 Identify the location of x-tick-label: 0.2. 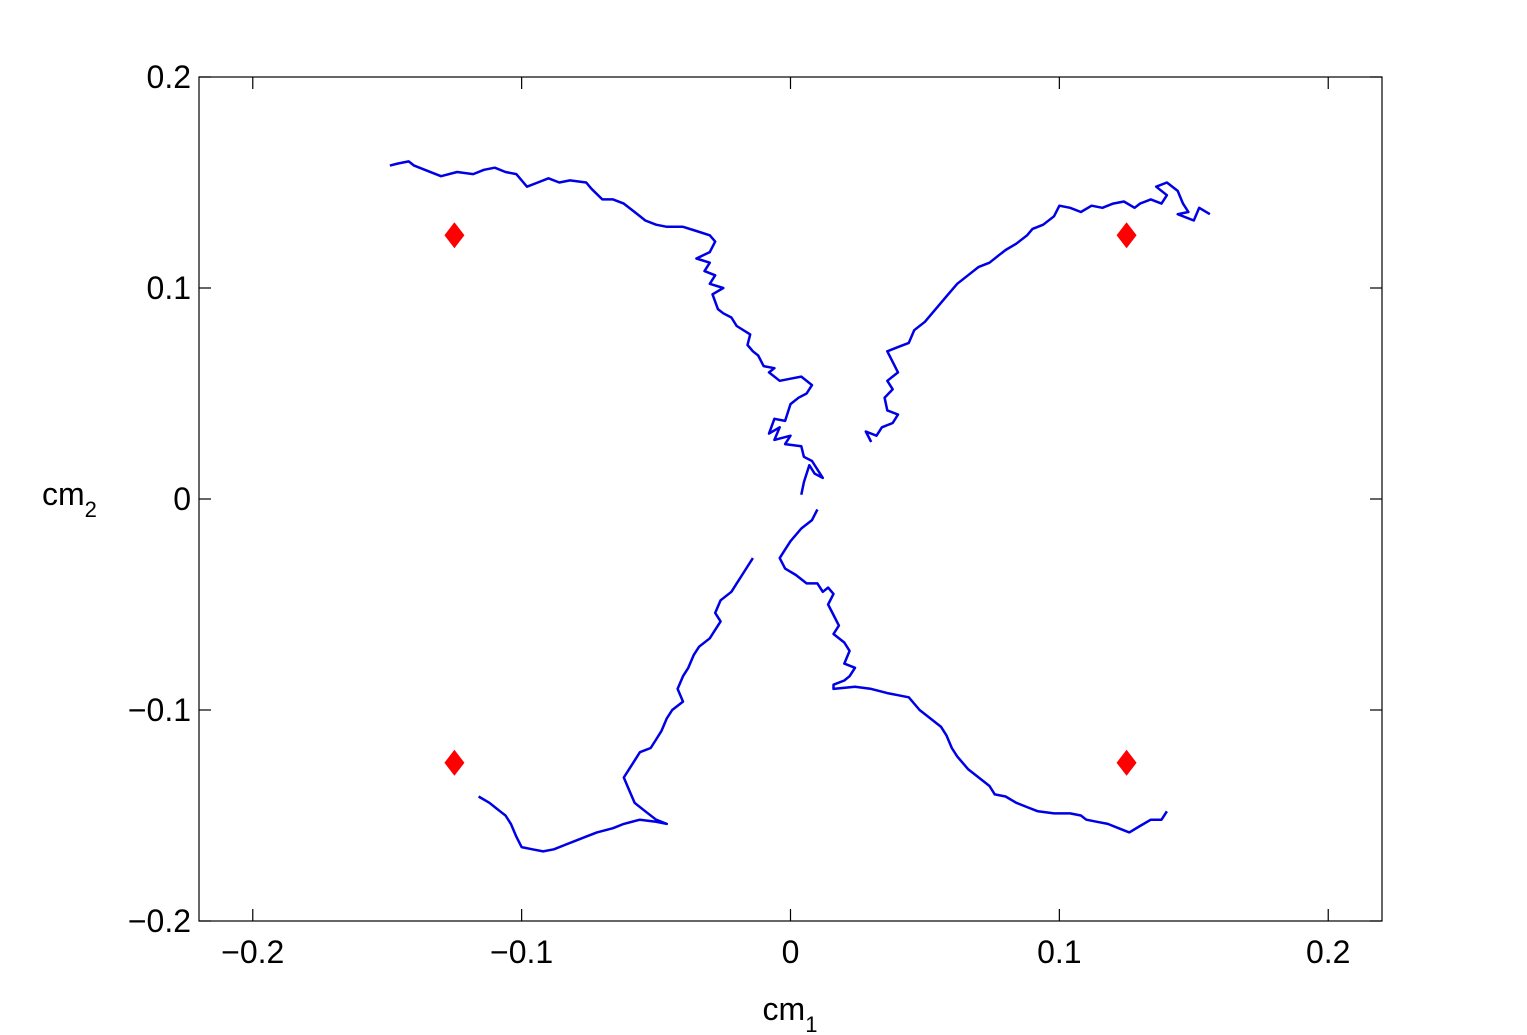
(1328, 952).